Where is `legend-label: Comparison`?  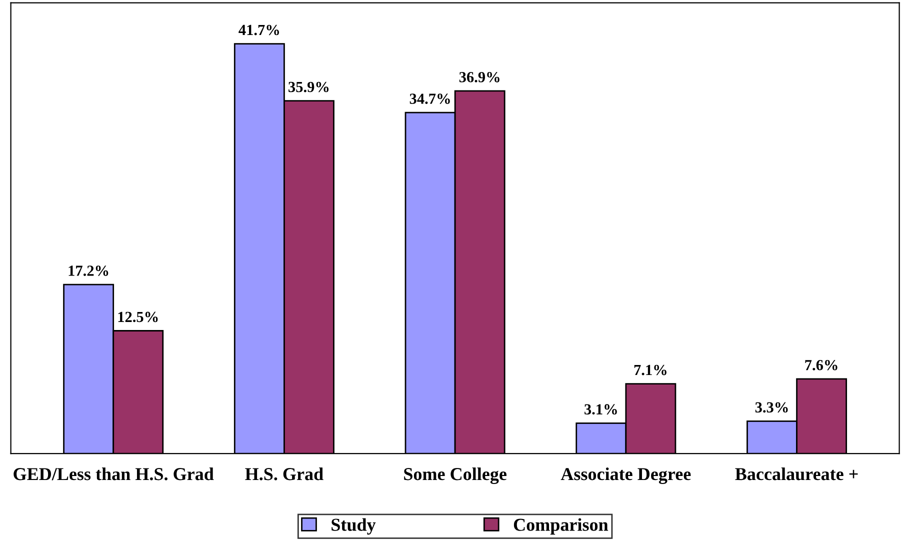 legend-label: Comparison is located at coordinates (561, 526).